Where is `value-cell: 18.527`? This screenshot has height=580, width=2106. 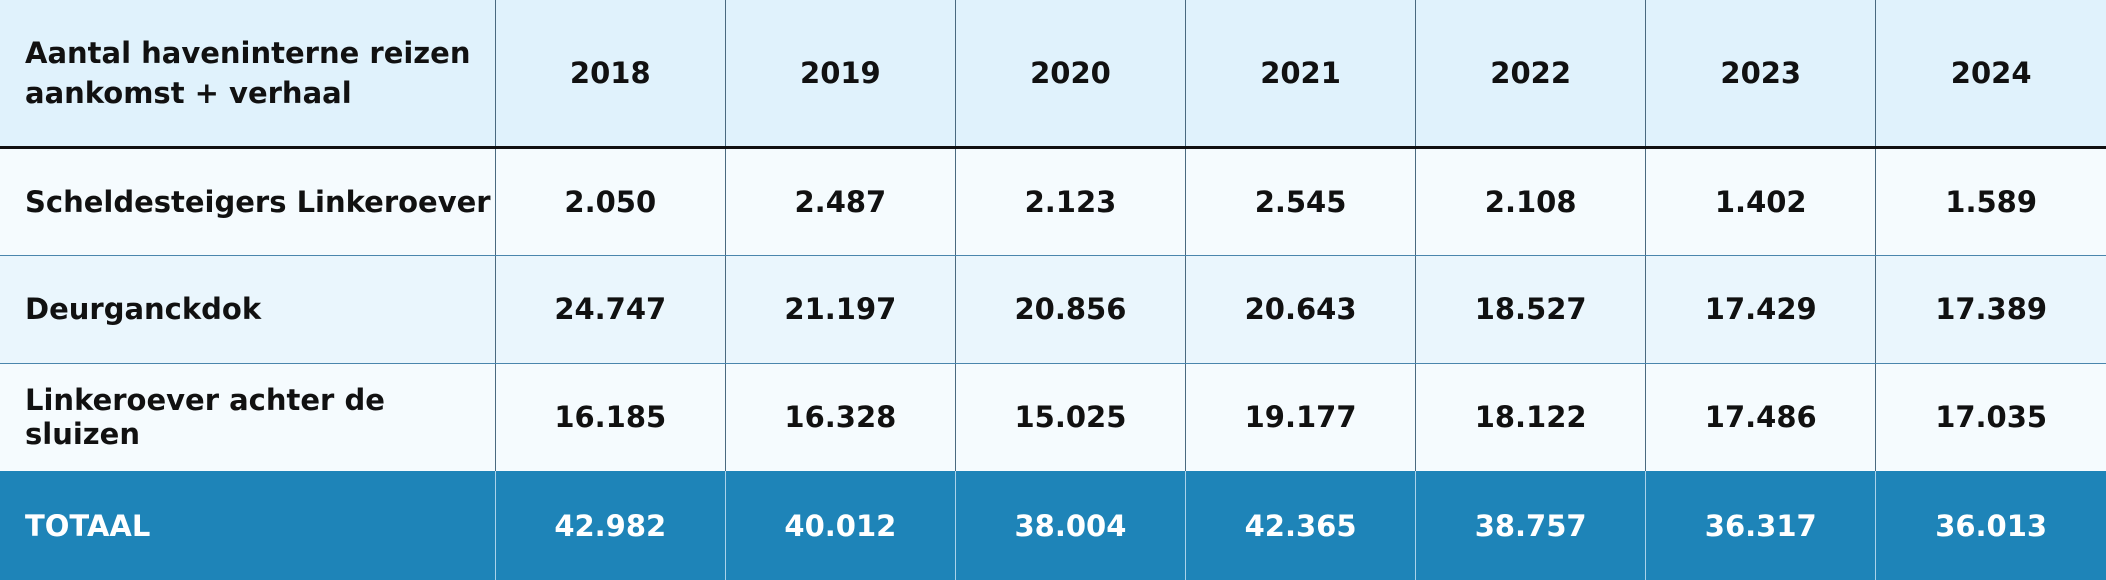
value-cell: 18.527 is located at coordinates (1530, 309).